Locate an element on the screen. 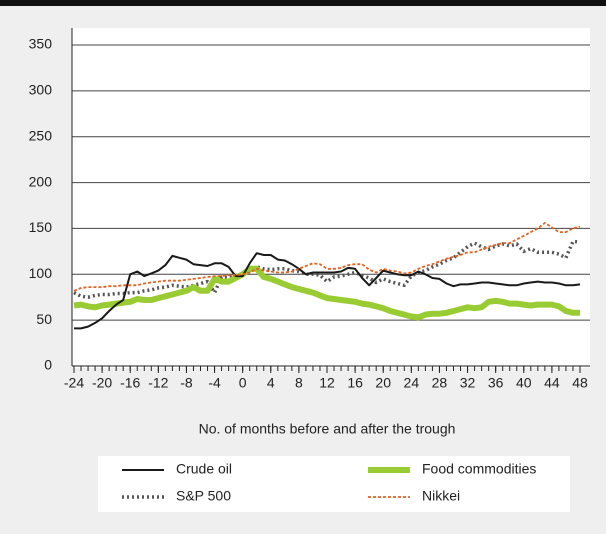  x-tick-label: 0 is located at coordinates (243, 383).